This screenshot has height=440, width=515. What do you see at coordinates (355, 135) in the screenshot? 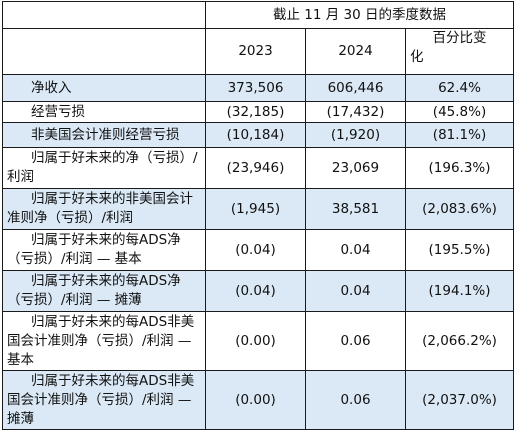
I see `value-2024: (1,920)` at bounding box center [355, 135].